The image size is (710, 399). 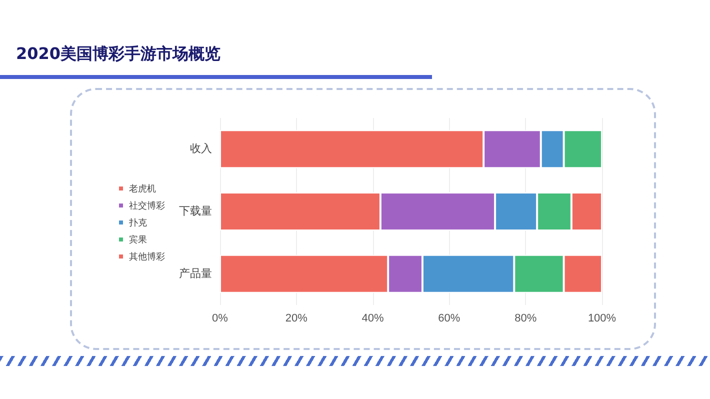 What do you see at coordinates (602, 318) in the screenshot?
I see `x-tick-label: 100%` at bounding box center [602, 318].